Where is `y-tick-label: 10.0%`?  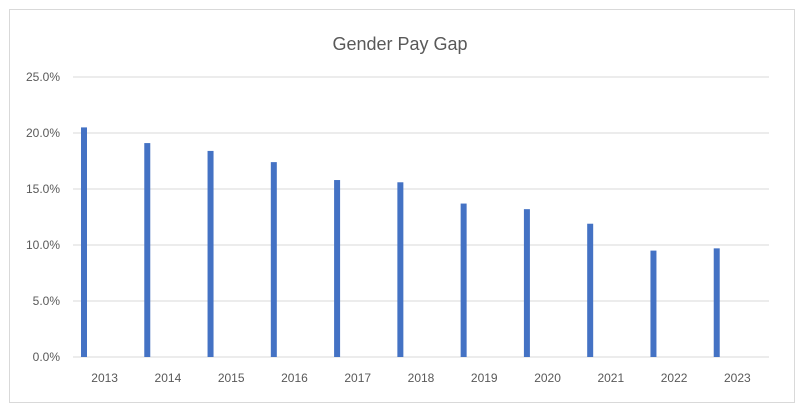 y-tick-label: 10.0% is located at coordinates (43, 245).